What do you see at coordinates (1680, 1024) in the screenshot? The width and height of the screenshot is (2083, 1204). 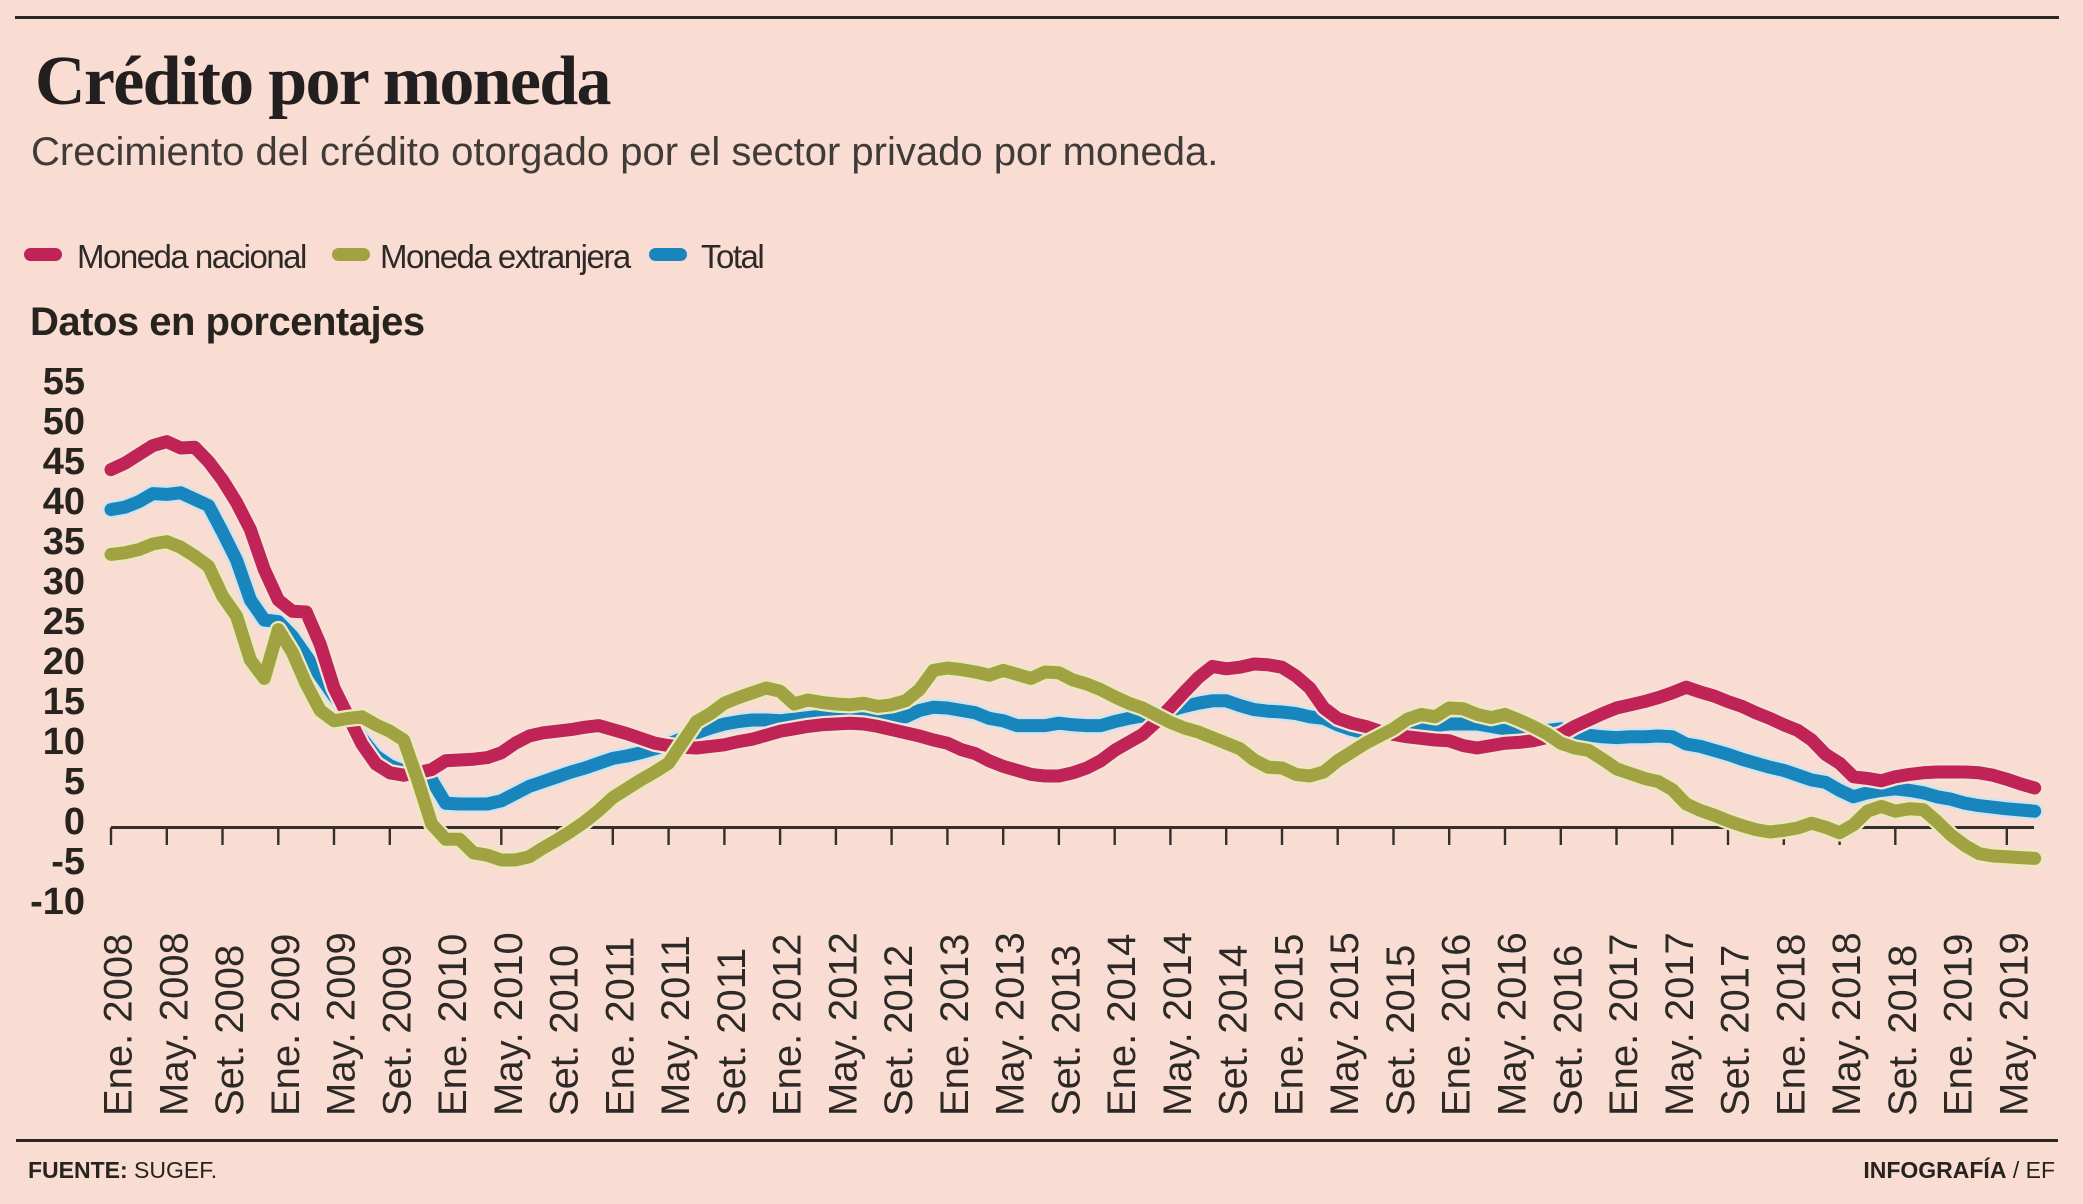 I see `svg-text: May. 2017` at bounding box center [1680, 1024].